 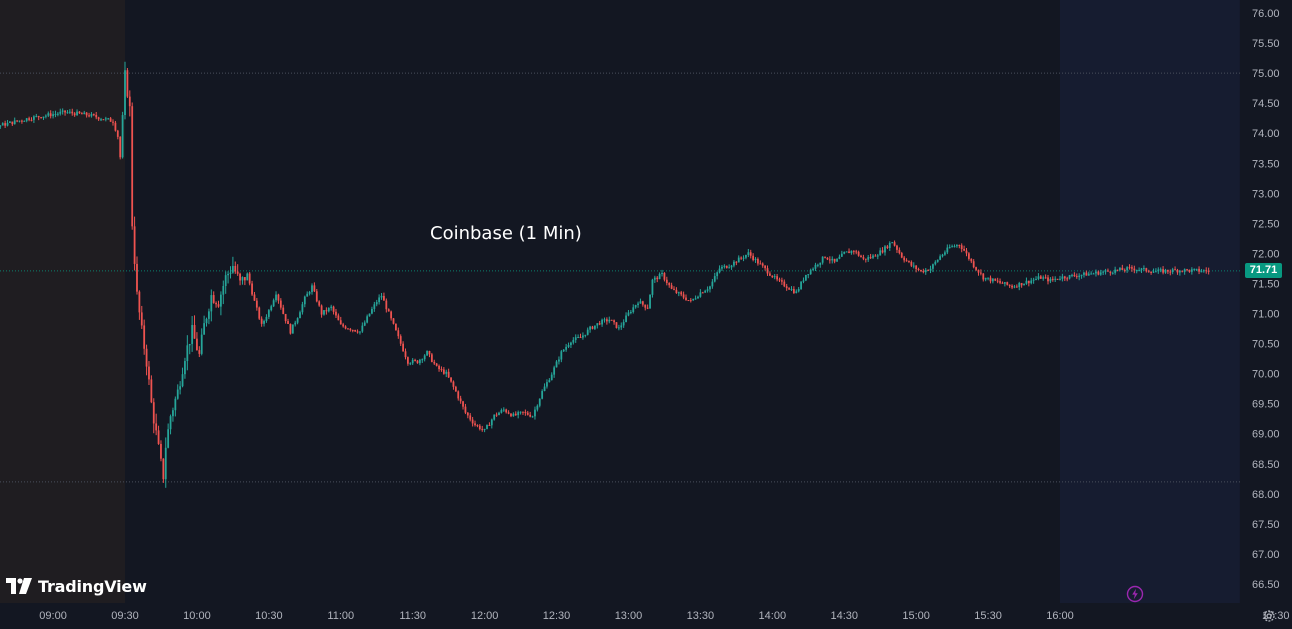 I want to click on tradingview-logo: TradingView, so click(x=76, y=586).